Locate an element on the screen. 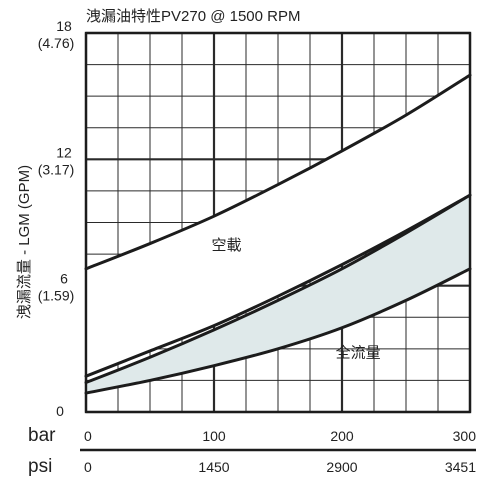 This screenshot has height=480, width=481. y-tick-label: 0 is located at coordinates (60, 411).